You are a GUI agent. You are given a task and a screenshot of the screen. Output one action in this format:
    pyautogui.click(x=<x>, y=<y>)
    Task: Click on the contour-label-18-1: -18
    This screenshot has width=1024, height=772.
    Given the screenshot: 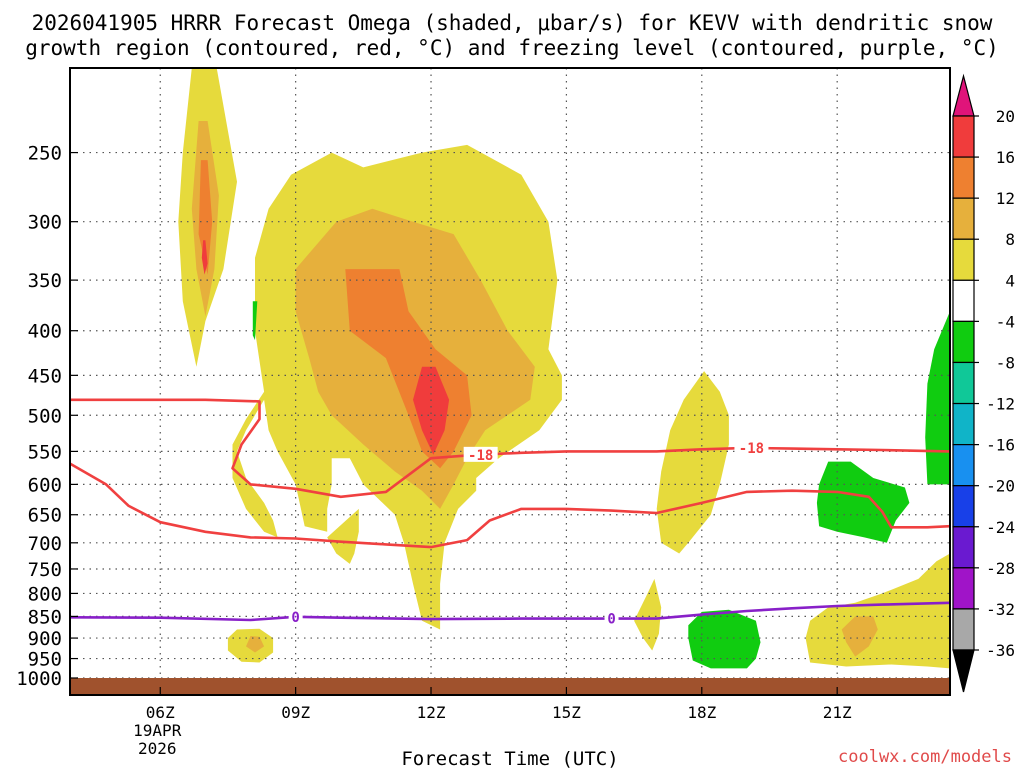 What is the action you would take?
    pyautogui.click(x=751, y=449)
    